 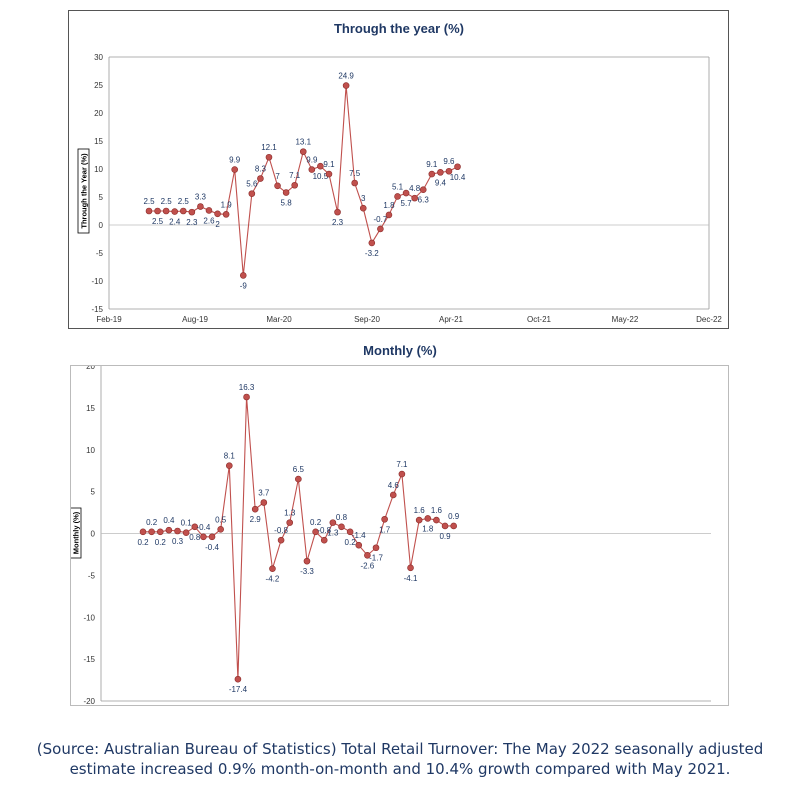 What do you see at coordinates (277, 176) in the screenshot?
I see `data-label: 7` at bounding box center [277, 176].